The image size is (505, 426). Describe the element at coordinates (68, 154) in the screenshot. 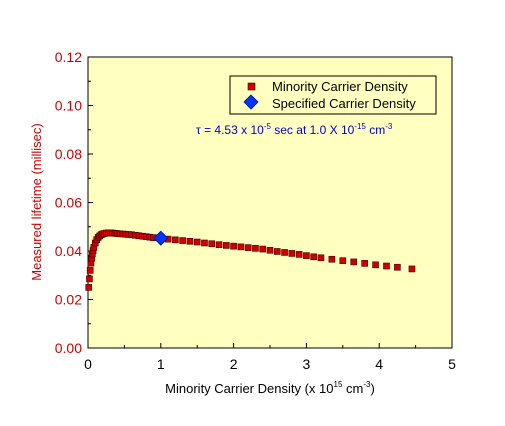

I see `y-tick-label: 0.08` at that location.